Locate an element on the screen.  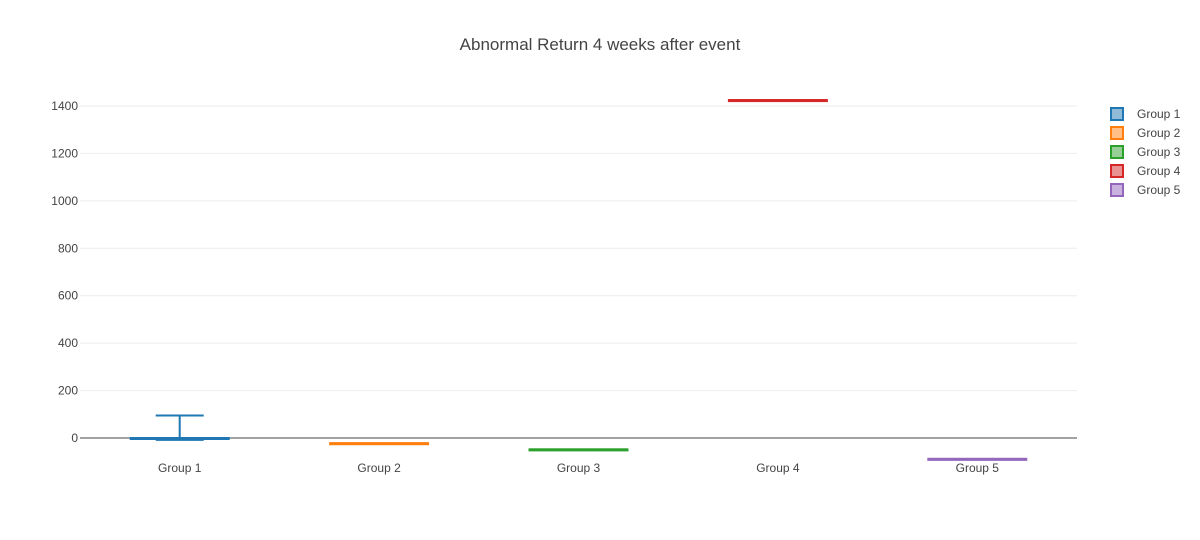
x-tick-label: Group 3 is located at coordinates (579, 468).